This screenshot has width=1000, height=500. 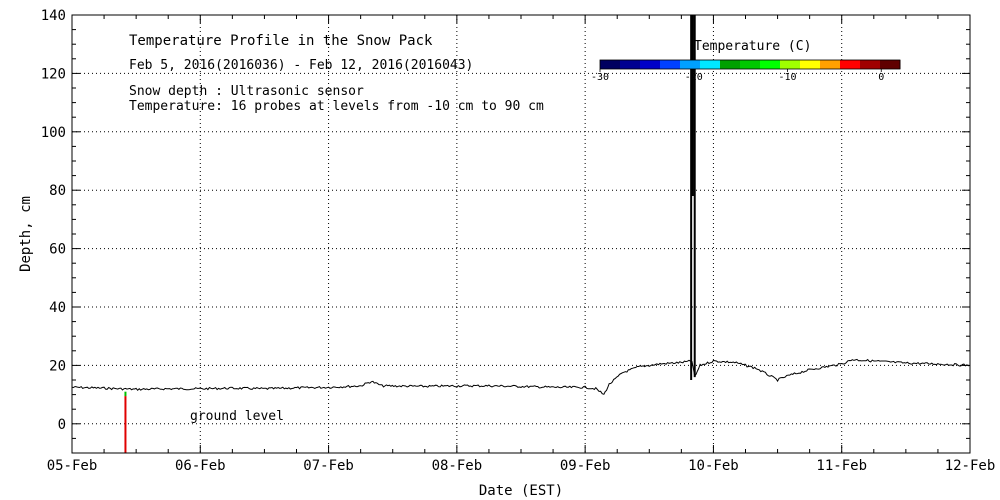 I want to click on x-tick-label: 10-Feb, so click(x=713, y=466).